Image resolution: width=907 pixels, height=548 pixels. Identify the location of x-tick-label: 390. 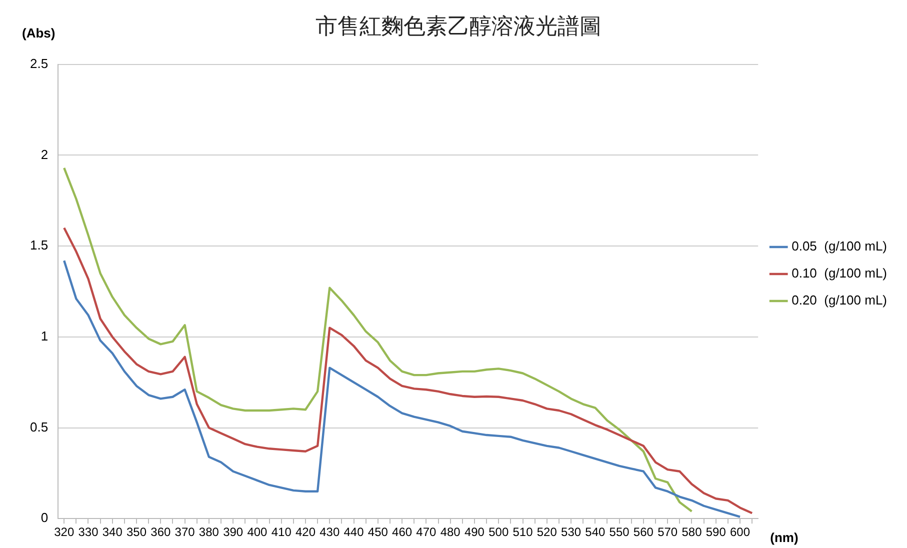
(233, 532).